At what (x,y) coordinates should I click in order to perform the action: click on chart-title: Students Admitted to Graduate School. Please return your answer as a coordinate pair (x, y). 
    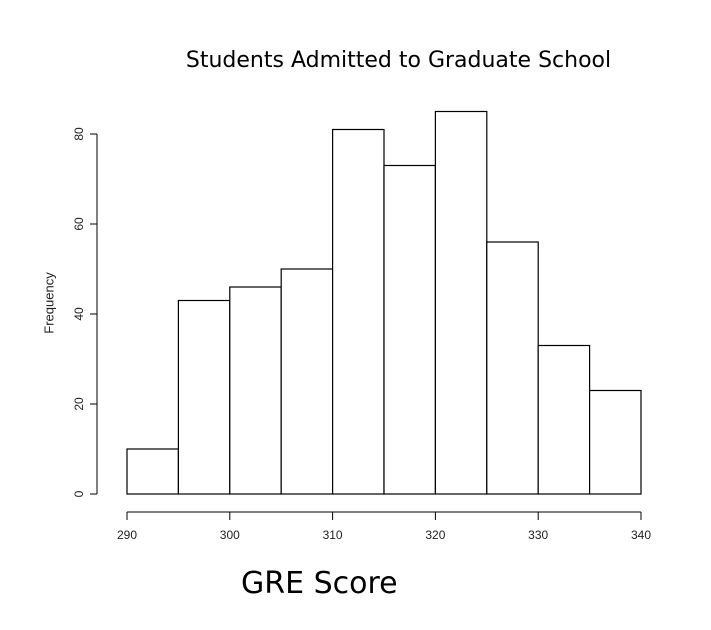
    Looking at the image, I should click on (398, 60).